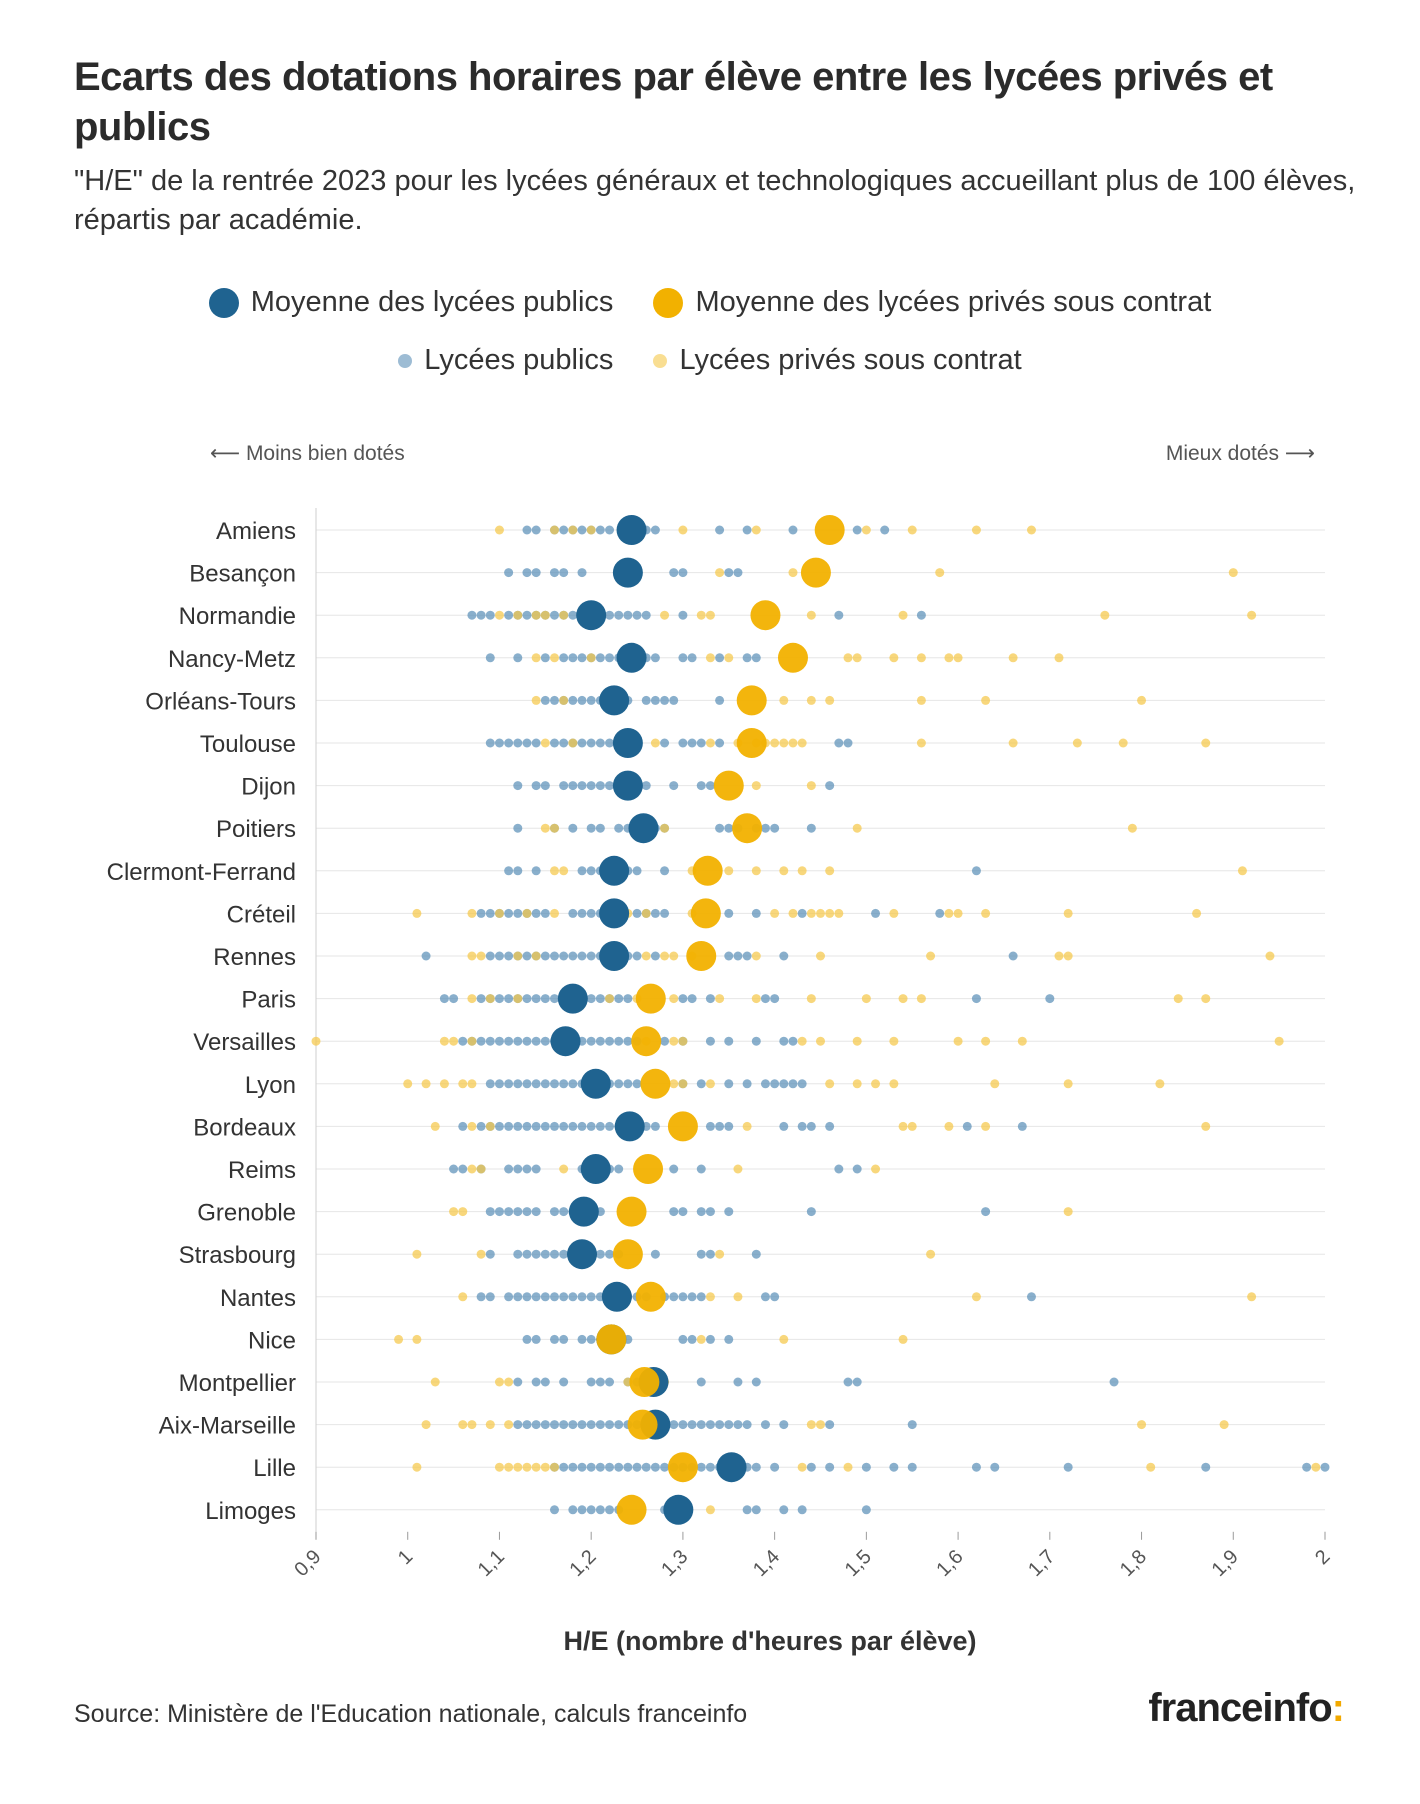  What do you see at coordinates (237, 1383) in the screenshot?
I see `academy-label: Montpellier` at bounding box center [237, 1383].